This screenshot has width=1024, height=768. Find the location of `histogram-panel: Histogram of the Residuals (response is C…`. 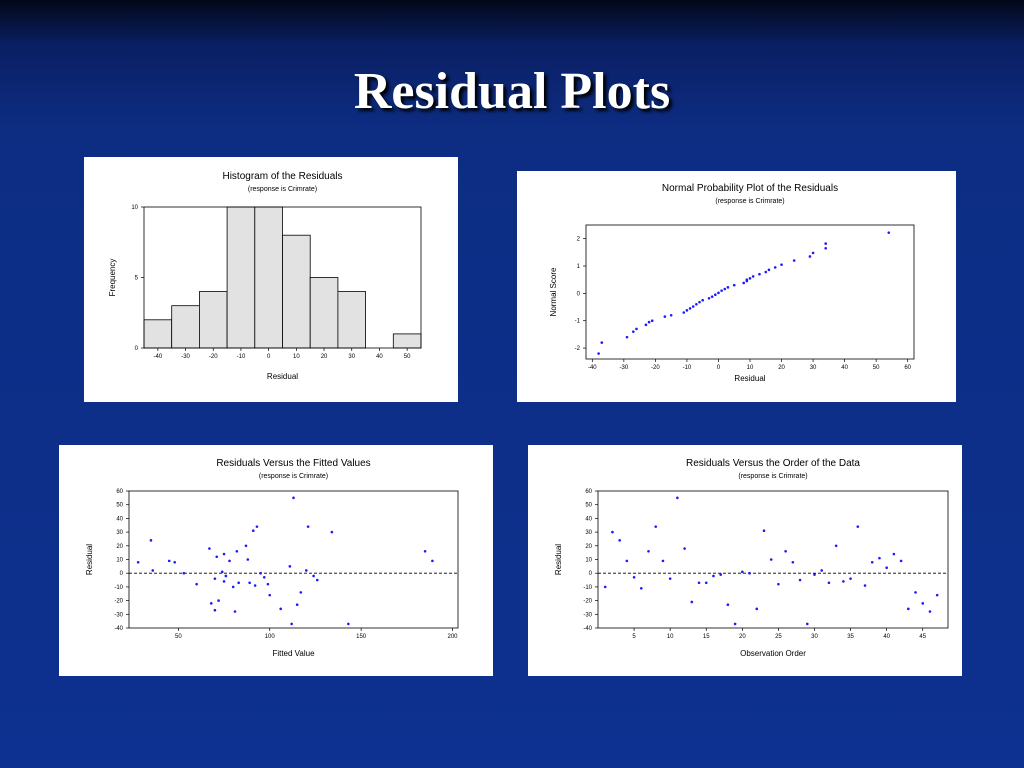

histogram-panel: Histogram of the Residuals (response is C… is located at coordinates (271, 279).